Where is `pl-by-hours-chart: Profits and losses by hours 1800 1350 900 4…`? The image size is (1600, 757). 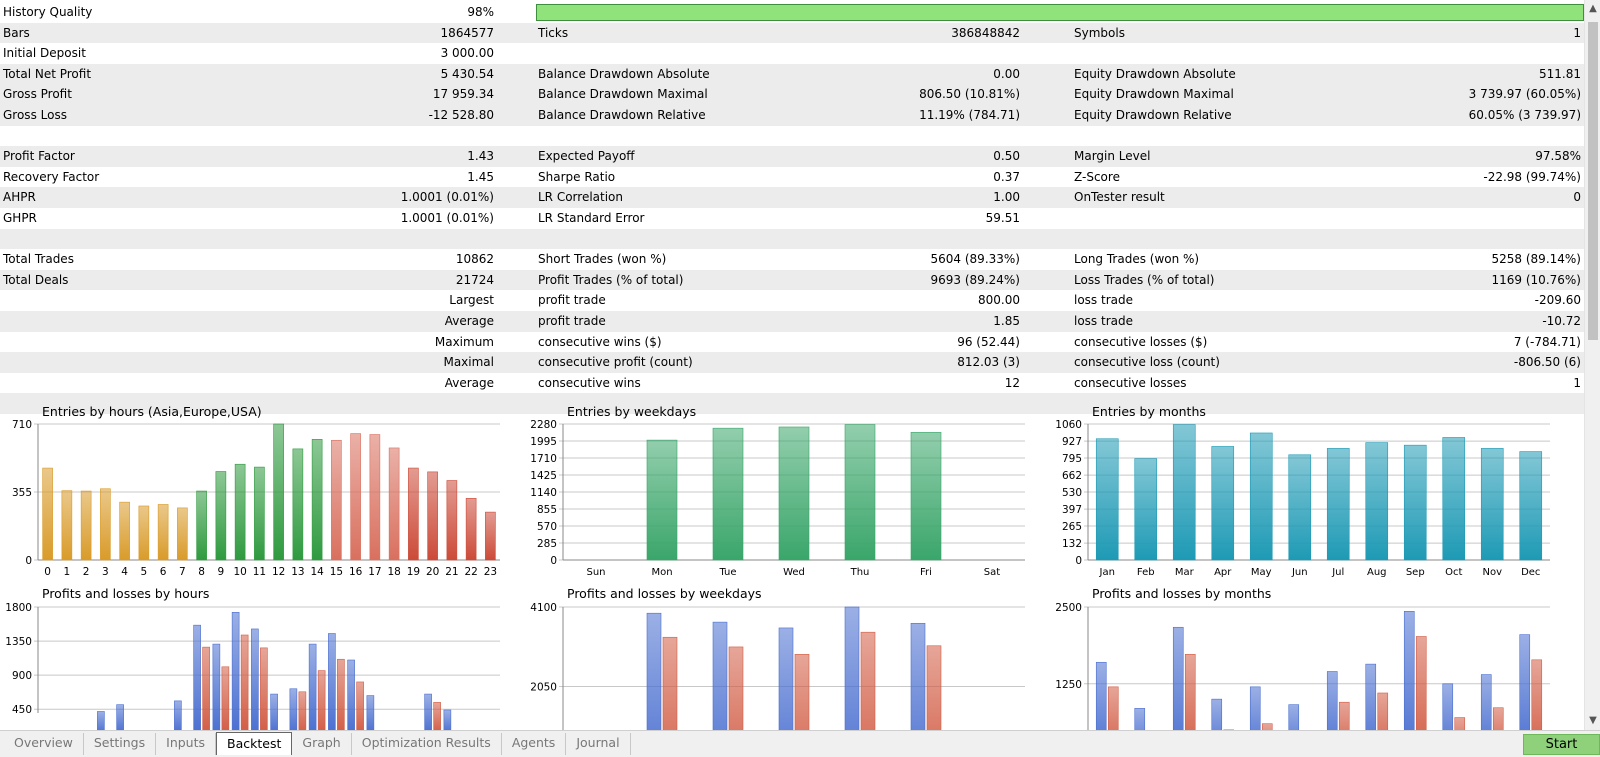
pl-by-hours-chart: Profits and losses by hours 1800 1350 900 4… is located at coordinates (260, 658).